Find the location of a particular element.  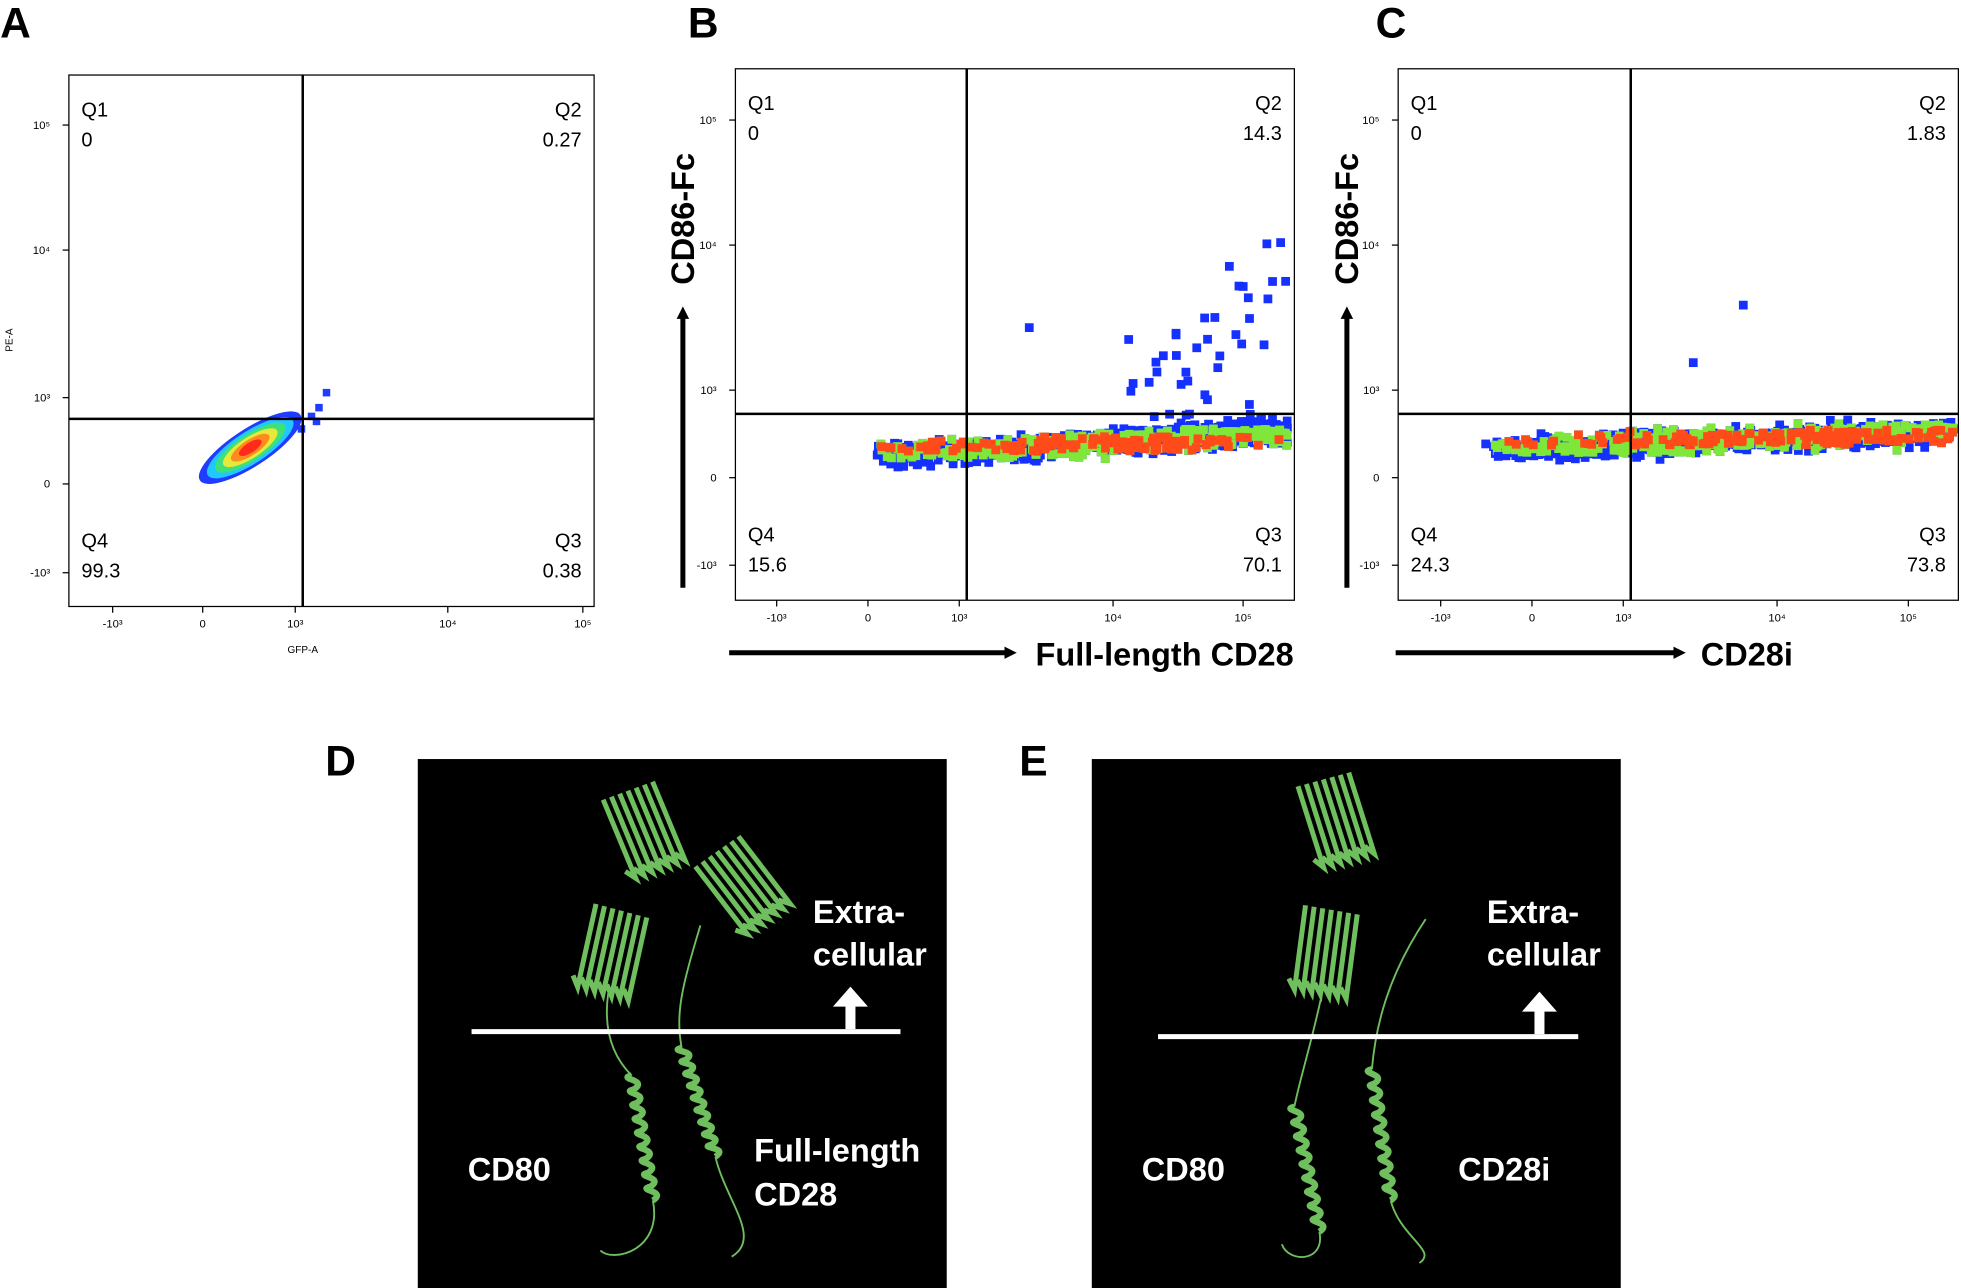

y-axis-label: CD86-Fc is located at coordinates (683, 219).